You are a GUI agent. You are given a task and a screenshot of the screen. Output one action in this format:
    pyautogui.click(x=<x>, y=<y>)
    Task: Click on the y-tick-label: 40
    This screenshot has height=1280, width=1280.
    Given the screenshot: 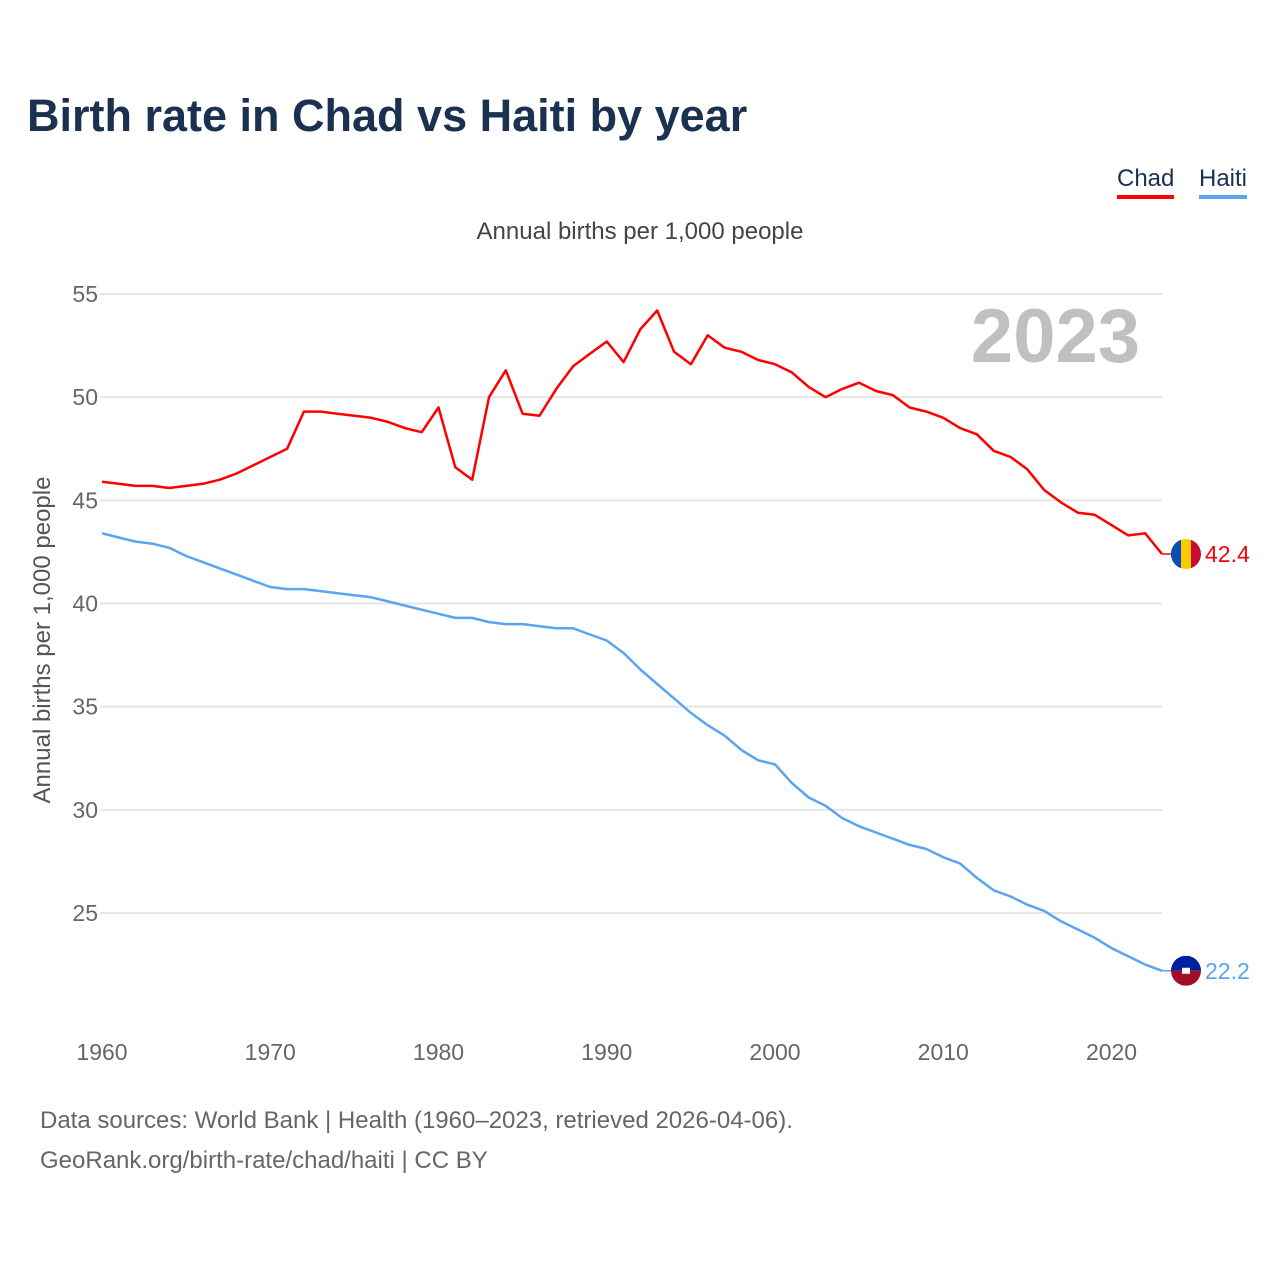 What is the action you would take?
    pyautogui.click(x=85, y=604)
    